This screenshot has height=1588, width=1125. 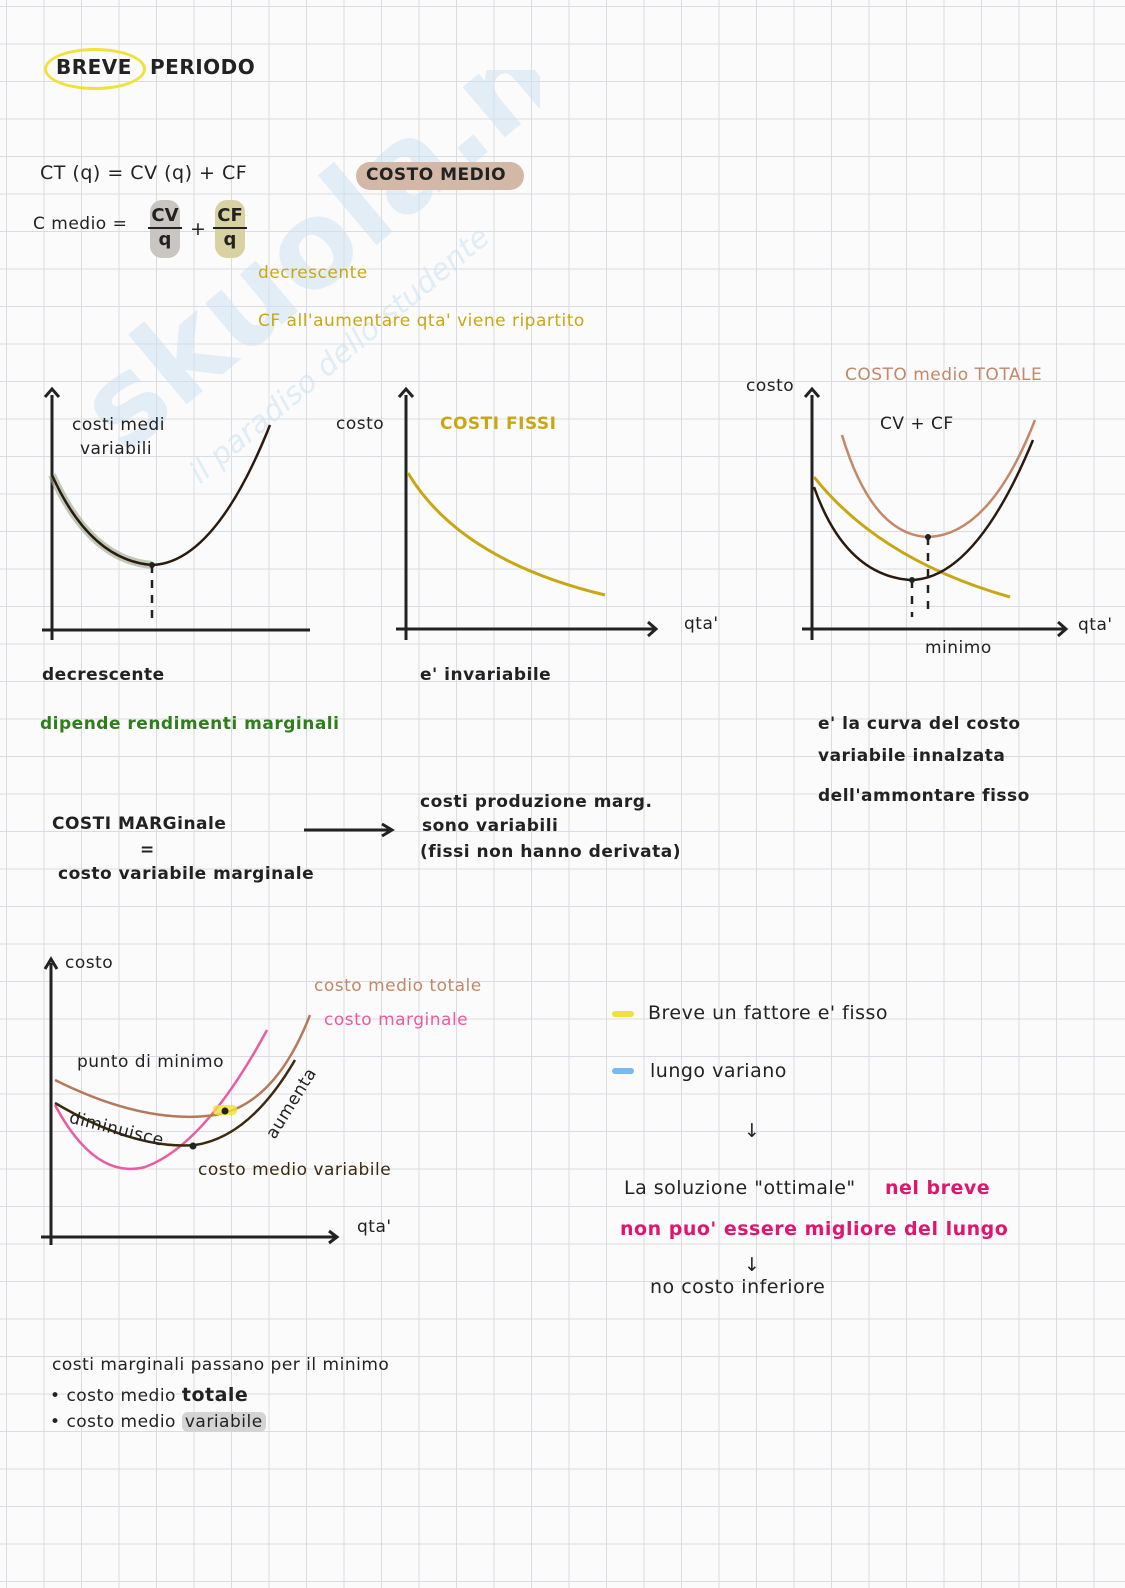 I want to click on graph4-marginal-cost-curve, so click(x=161, y=1100).